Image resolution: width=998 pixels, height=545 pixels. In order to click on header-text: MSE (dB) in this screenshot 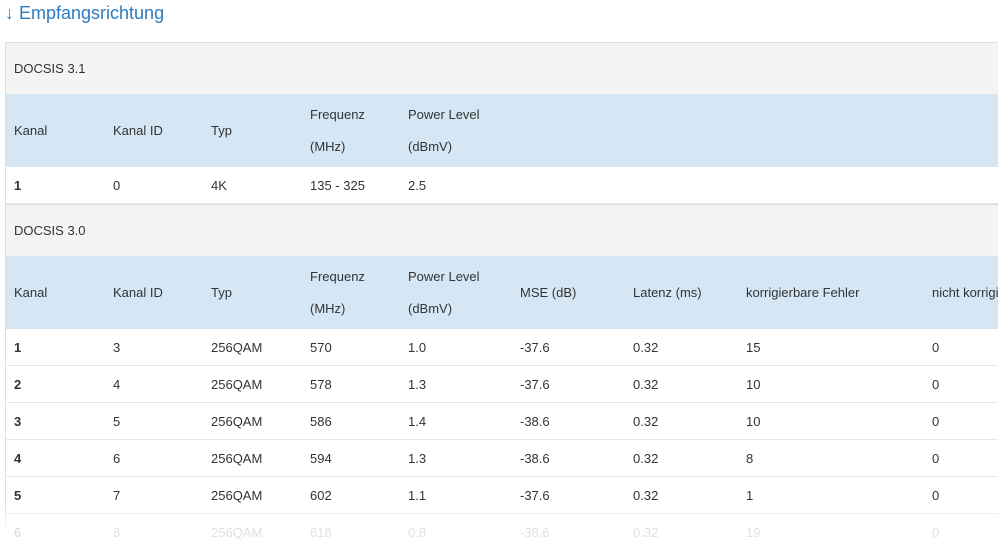, I will do `click(548, 292)`.